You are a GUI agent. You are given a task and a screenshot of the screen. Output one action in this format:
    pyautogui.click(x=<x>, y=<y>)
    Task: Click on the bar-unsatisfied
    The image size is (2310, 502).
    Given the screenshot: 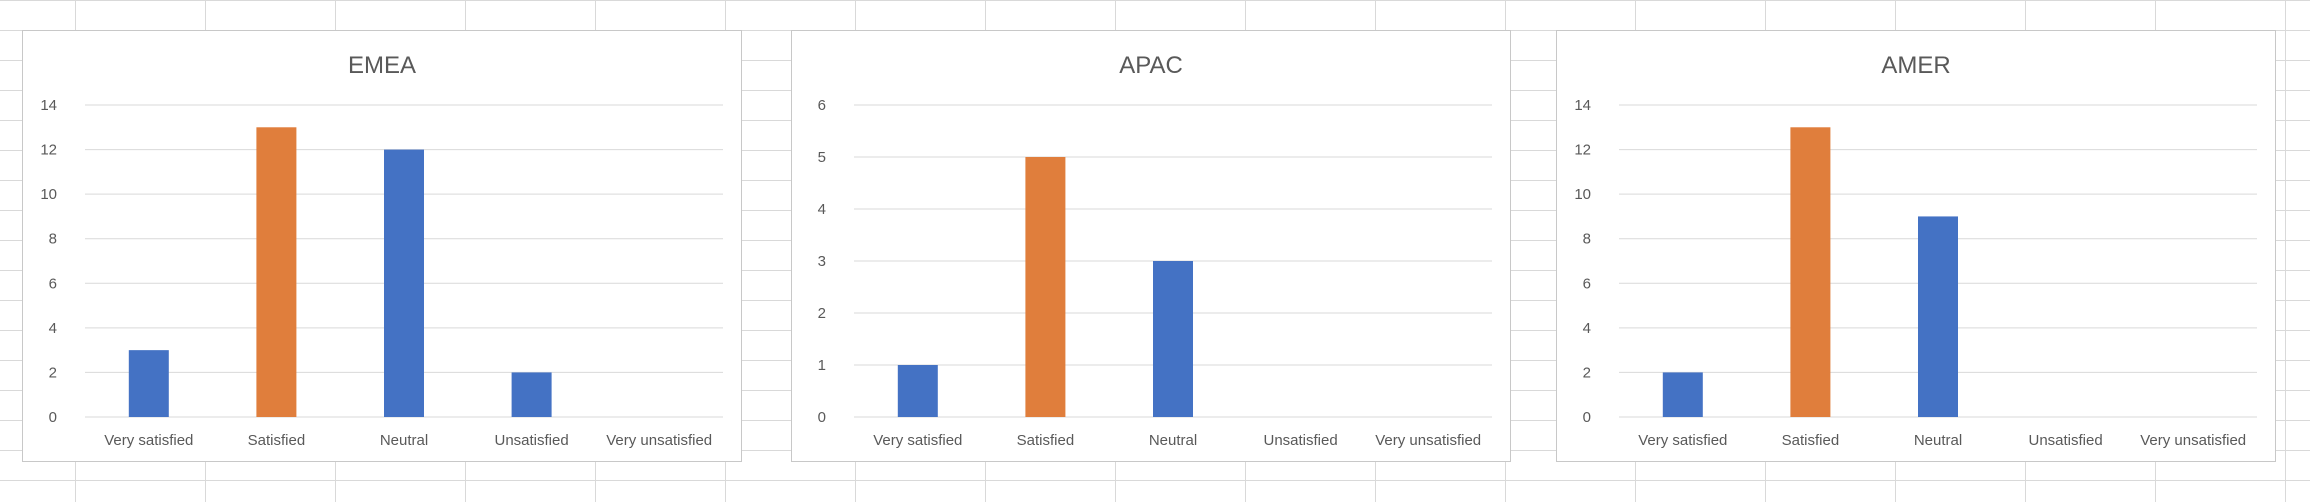 What is the action you would take?
    pyautogui.click(x=531, y=394)
    